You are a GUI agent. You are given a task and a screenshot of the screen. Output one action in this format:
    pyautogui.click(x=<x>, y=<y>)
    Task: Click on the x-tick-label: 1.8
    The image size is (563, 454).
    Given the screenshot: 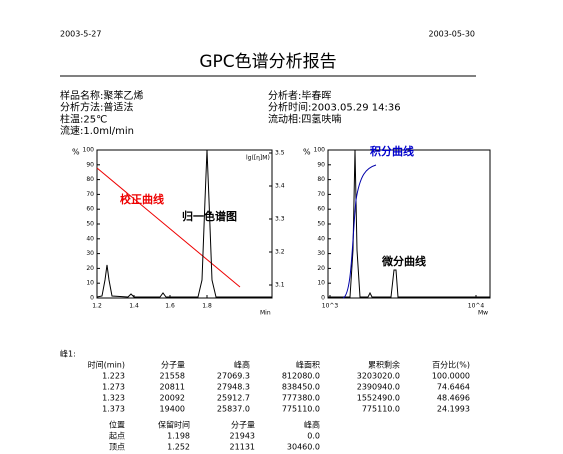 What is the action you would take?
    pyautogui.click(x=207, y=306)
    